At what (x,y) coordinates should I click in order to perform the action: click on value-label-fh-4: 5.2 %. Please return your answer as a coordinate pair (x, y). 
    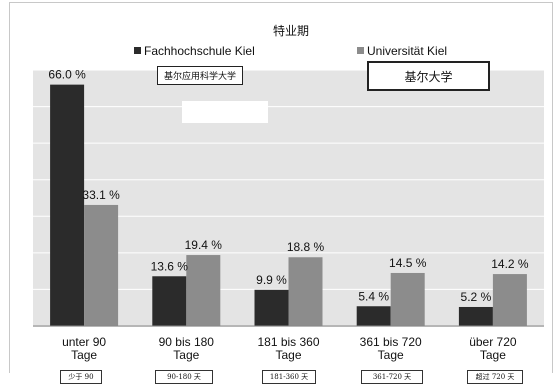
    Looking at the image, I should click on (476, 297).